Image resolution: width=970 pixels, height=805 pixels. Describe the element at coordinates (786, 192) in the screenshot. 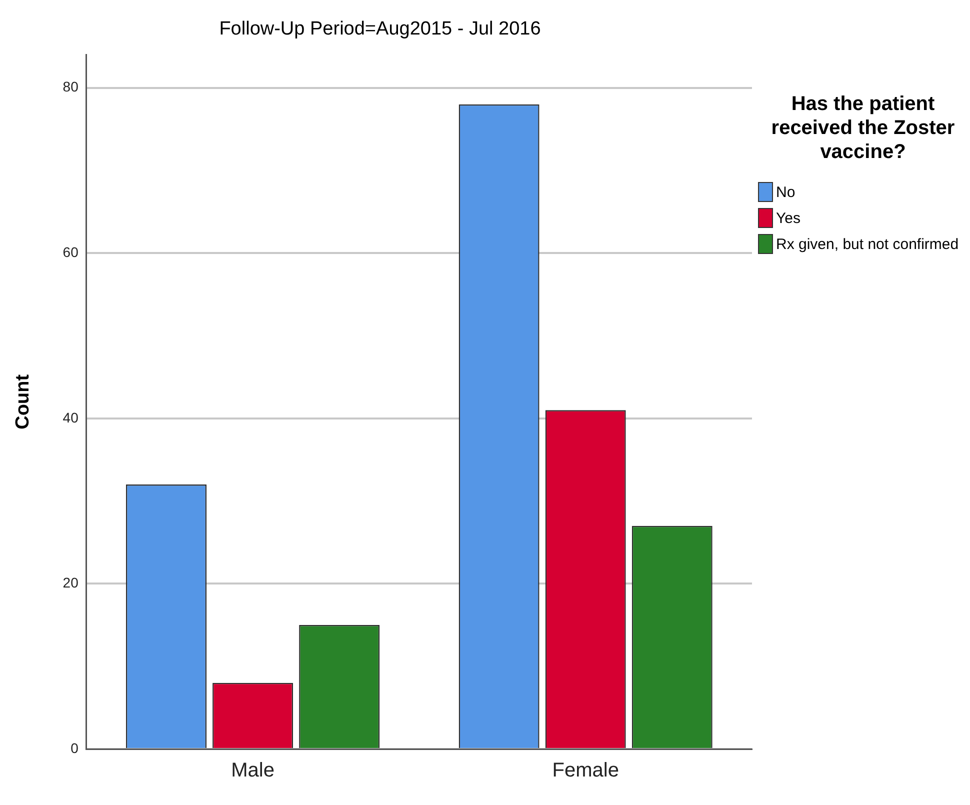

I see `legend-label: No` at that location.